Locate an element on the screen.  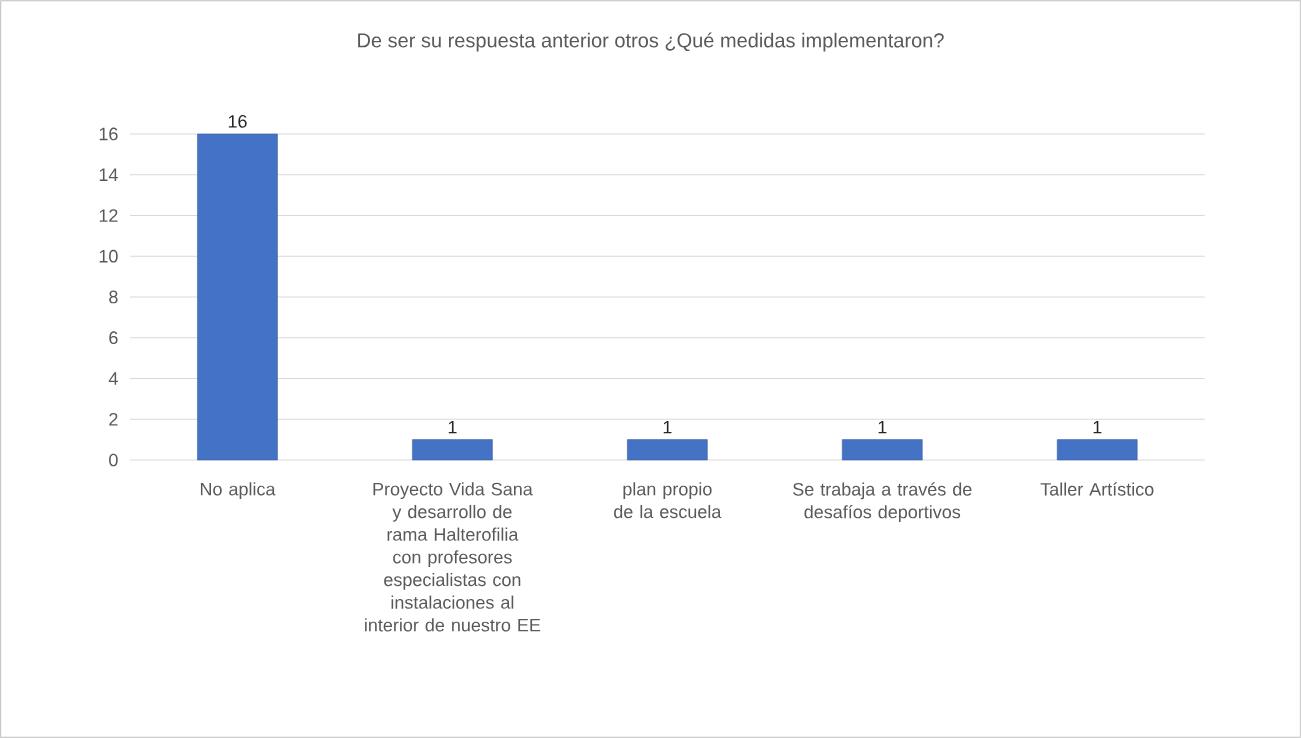
y-tick-label: 6 is located at coordinates (113, 338).